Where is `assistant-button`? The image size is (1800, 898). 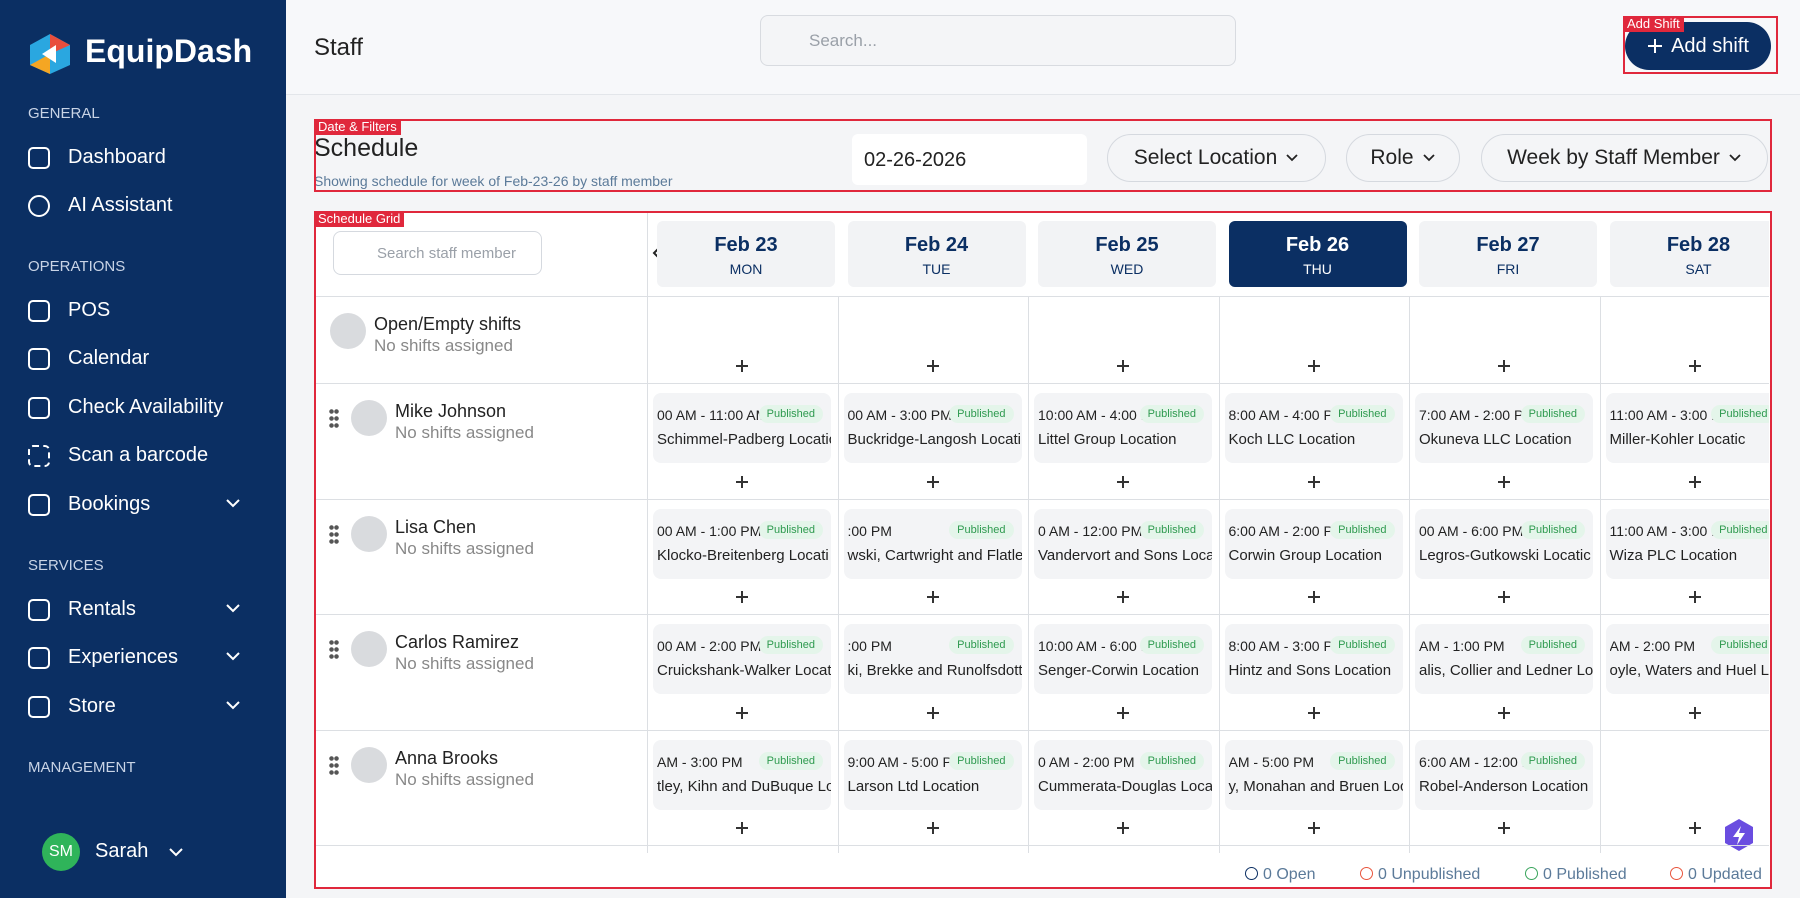
assistant-button is located at coordinates (1739, 835).